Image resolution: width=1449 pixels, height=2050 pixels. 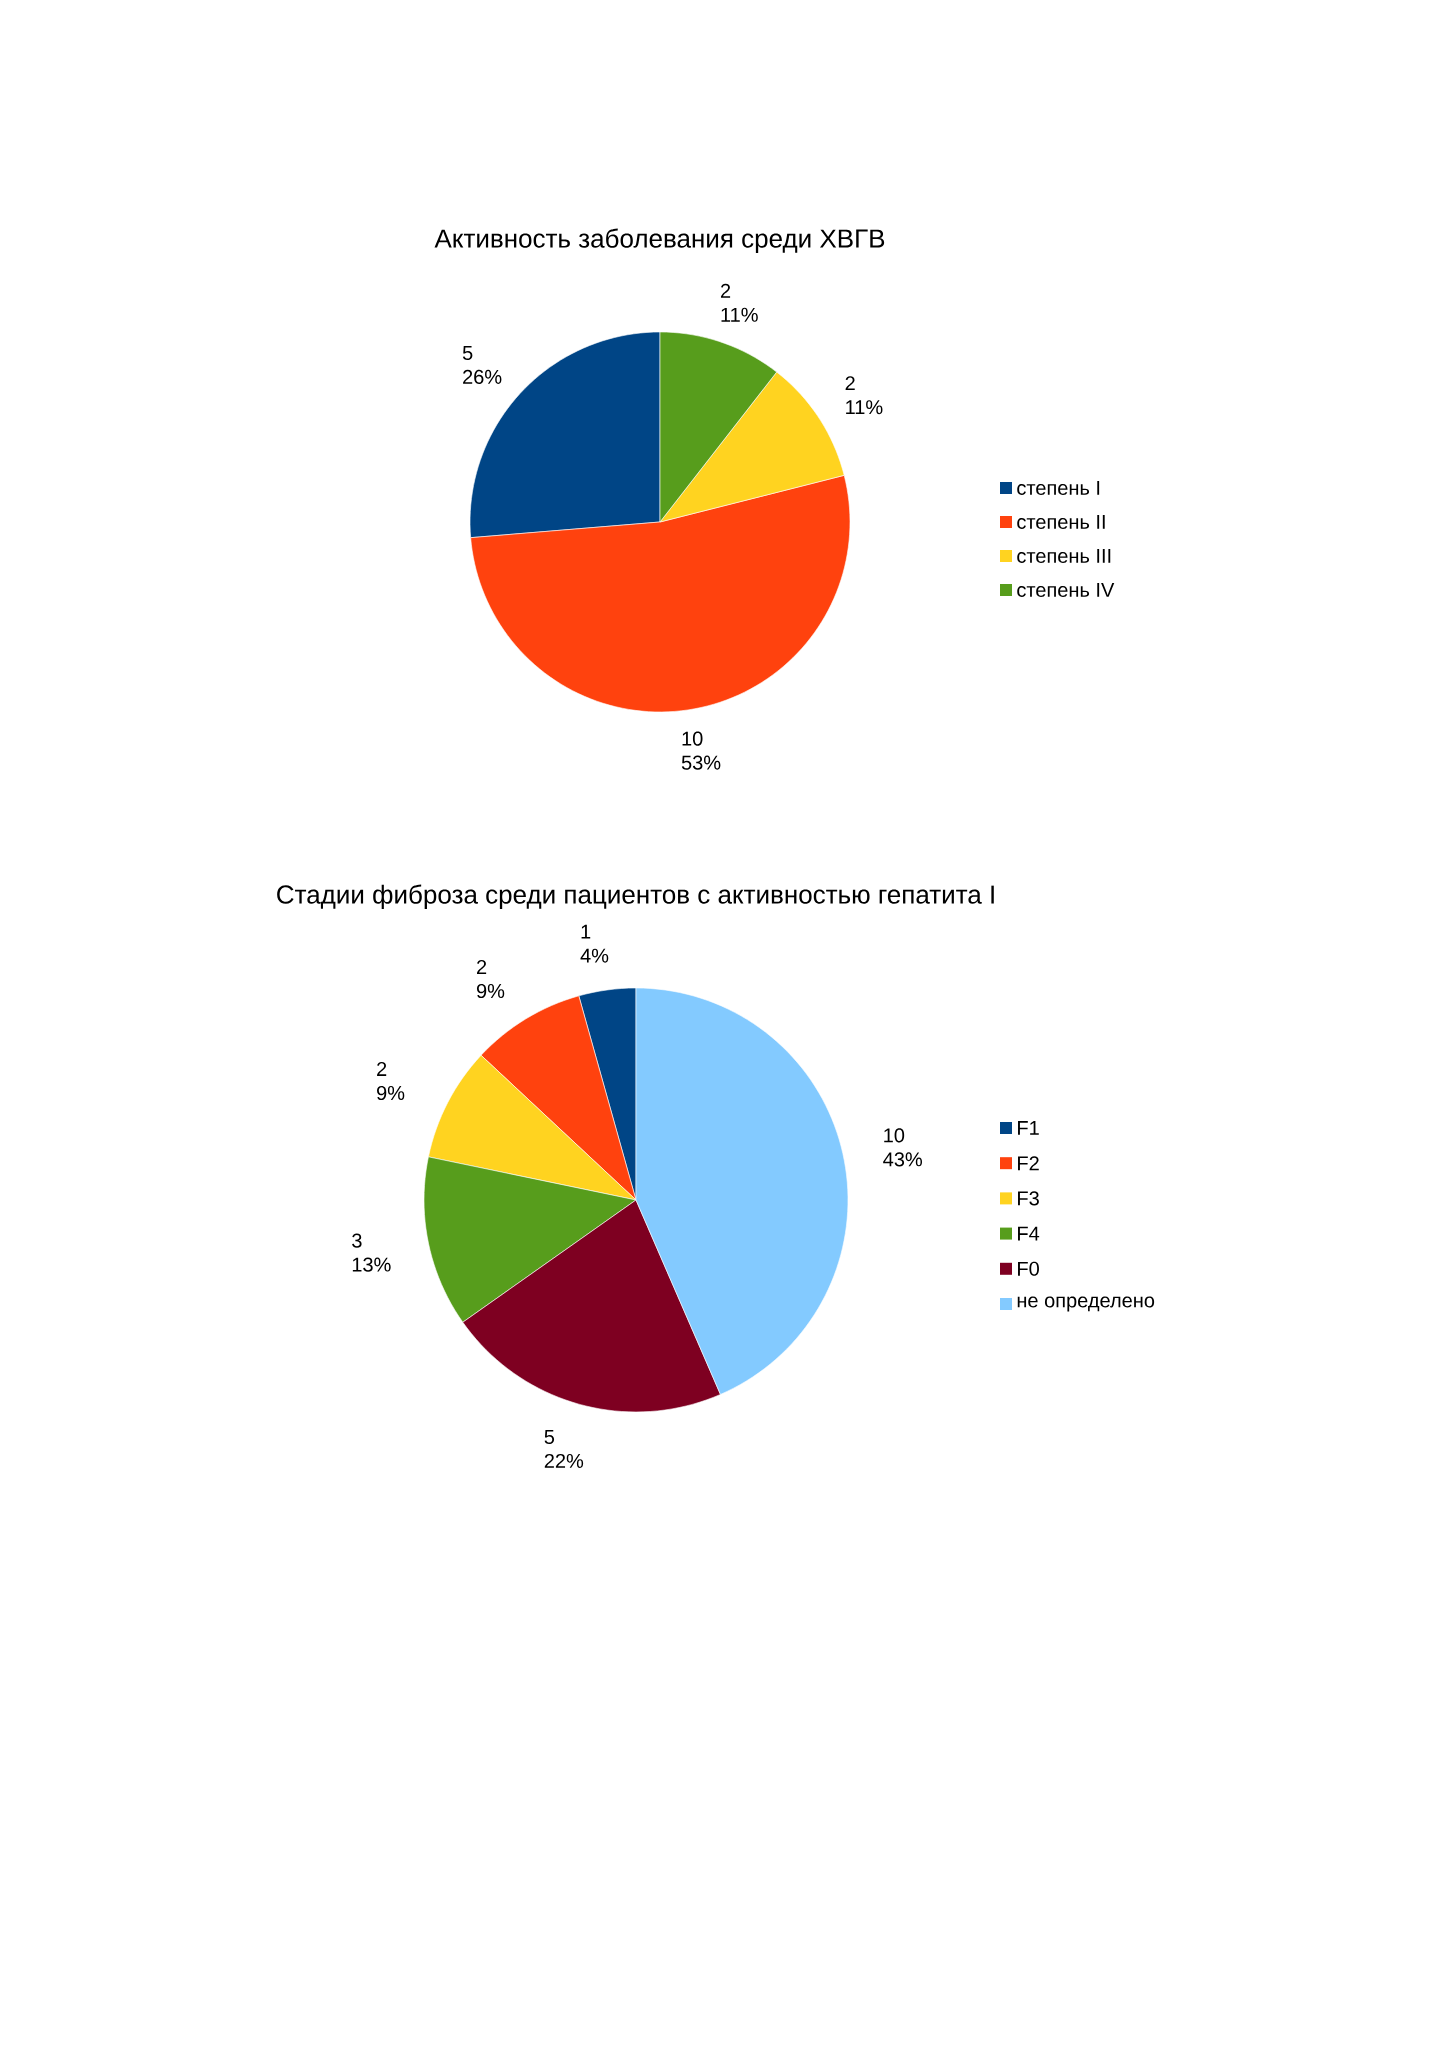 What do you see at coordinates (1028, 1268) in the screenshot?
I see `legend-label: F0` at bounding box center [1028, 1268].